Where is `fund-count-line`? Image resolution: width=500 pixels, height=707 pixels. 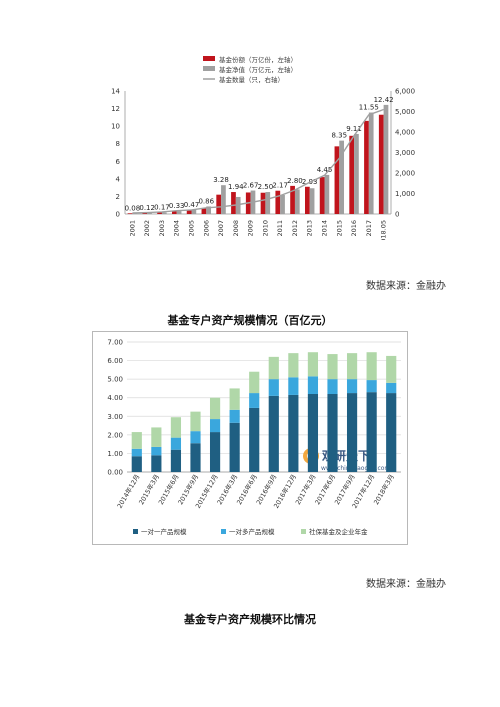
fund-count-line is located at coordinates (258, 161).